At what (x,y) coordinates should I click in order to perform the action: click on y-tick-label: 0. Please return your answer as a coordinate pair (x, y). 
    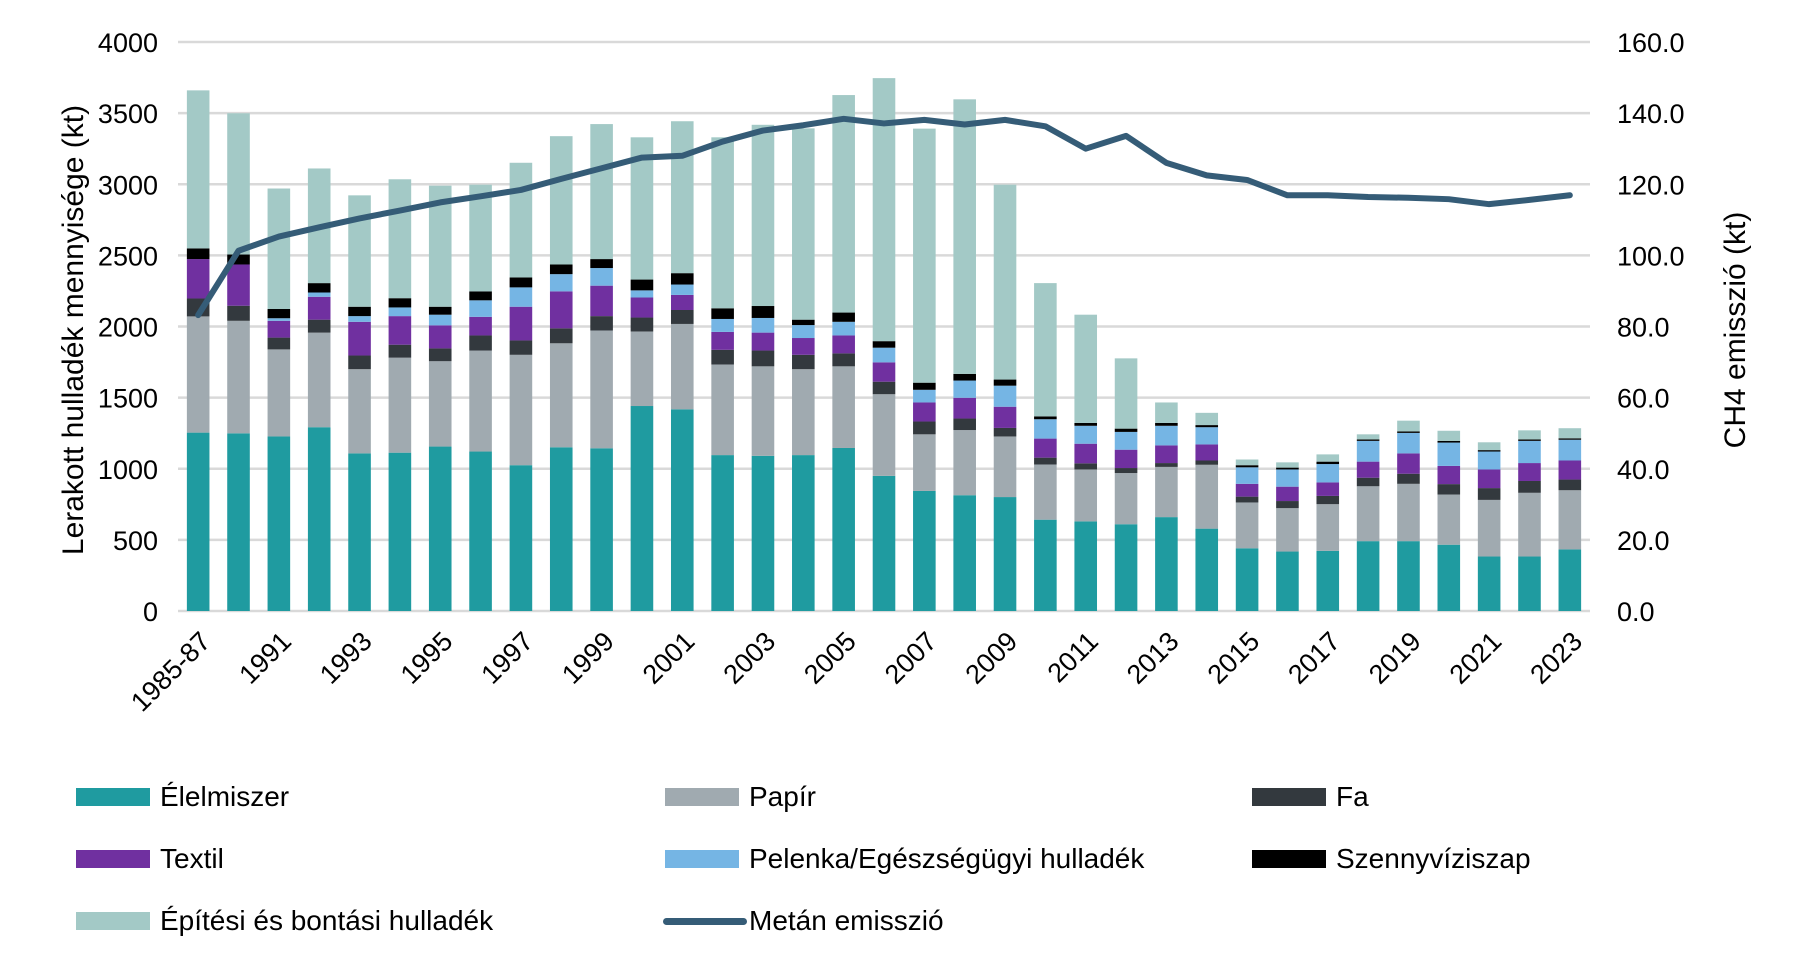
    Looking at the image, I should click on (150, 612).